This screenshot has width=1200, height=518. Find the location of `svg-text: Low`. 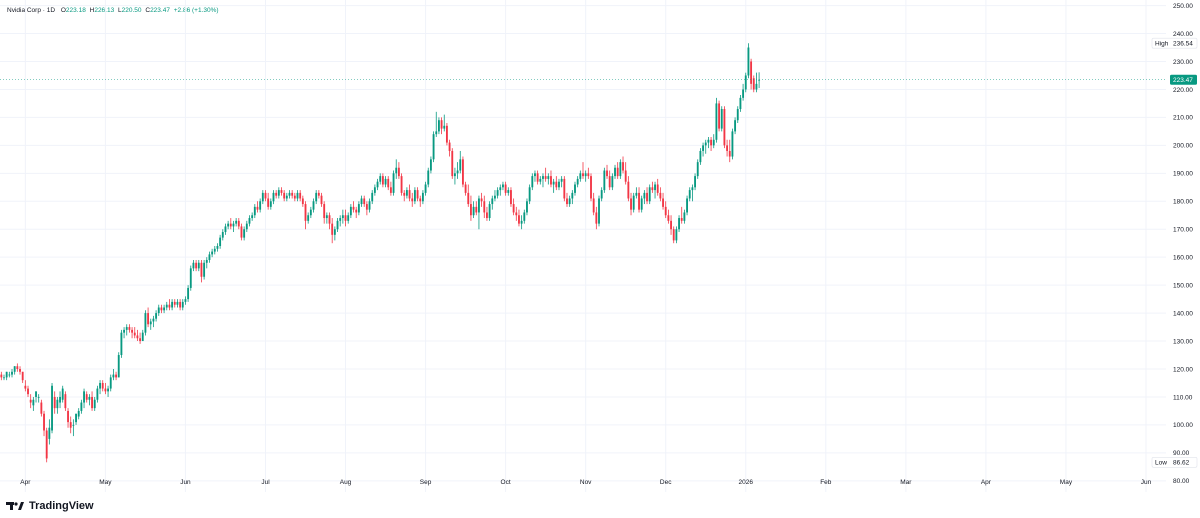

svg-text: Low is located at coordinates (1161, 463).